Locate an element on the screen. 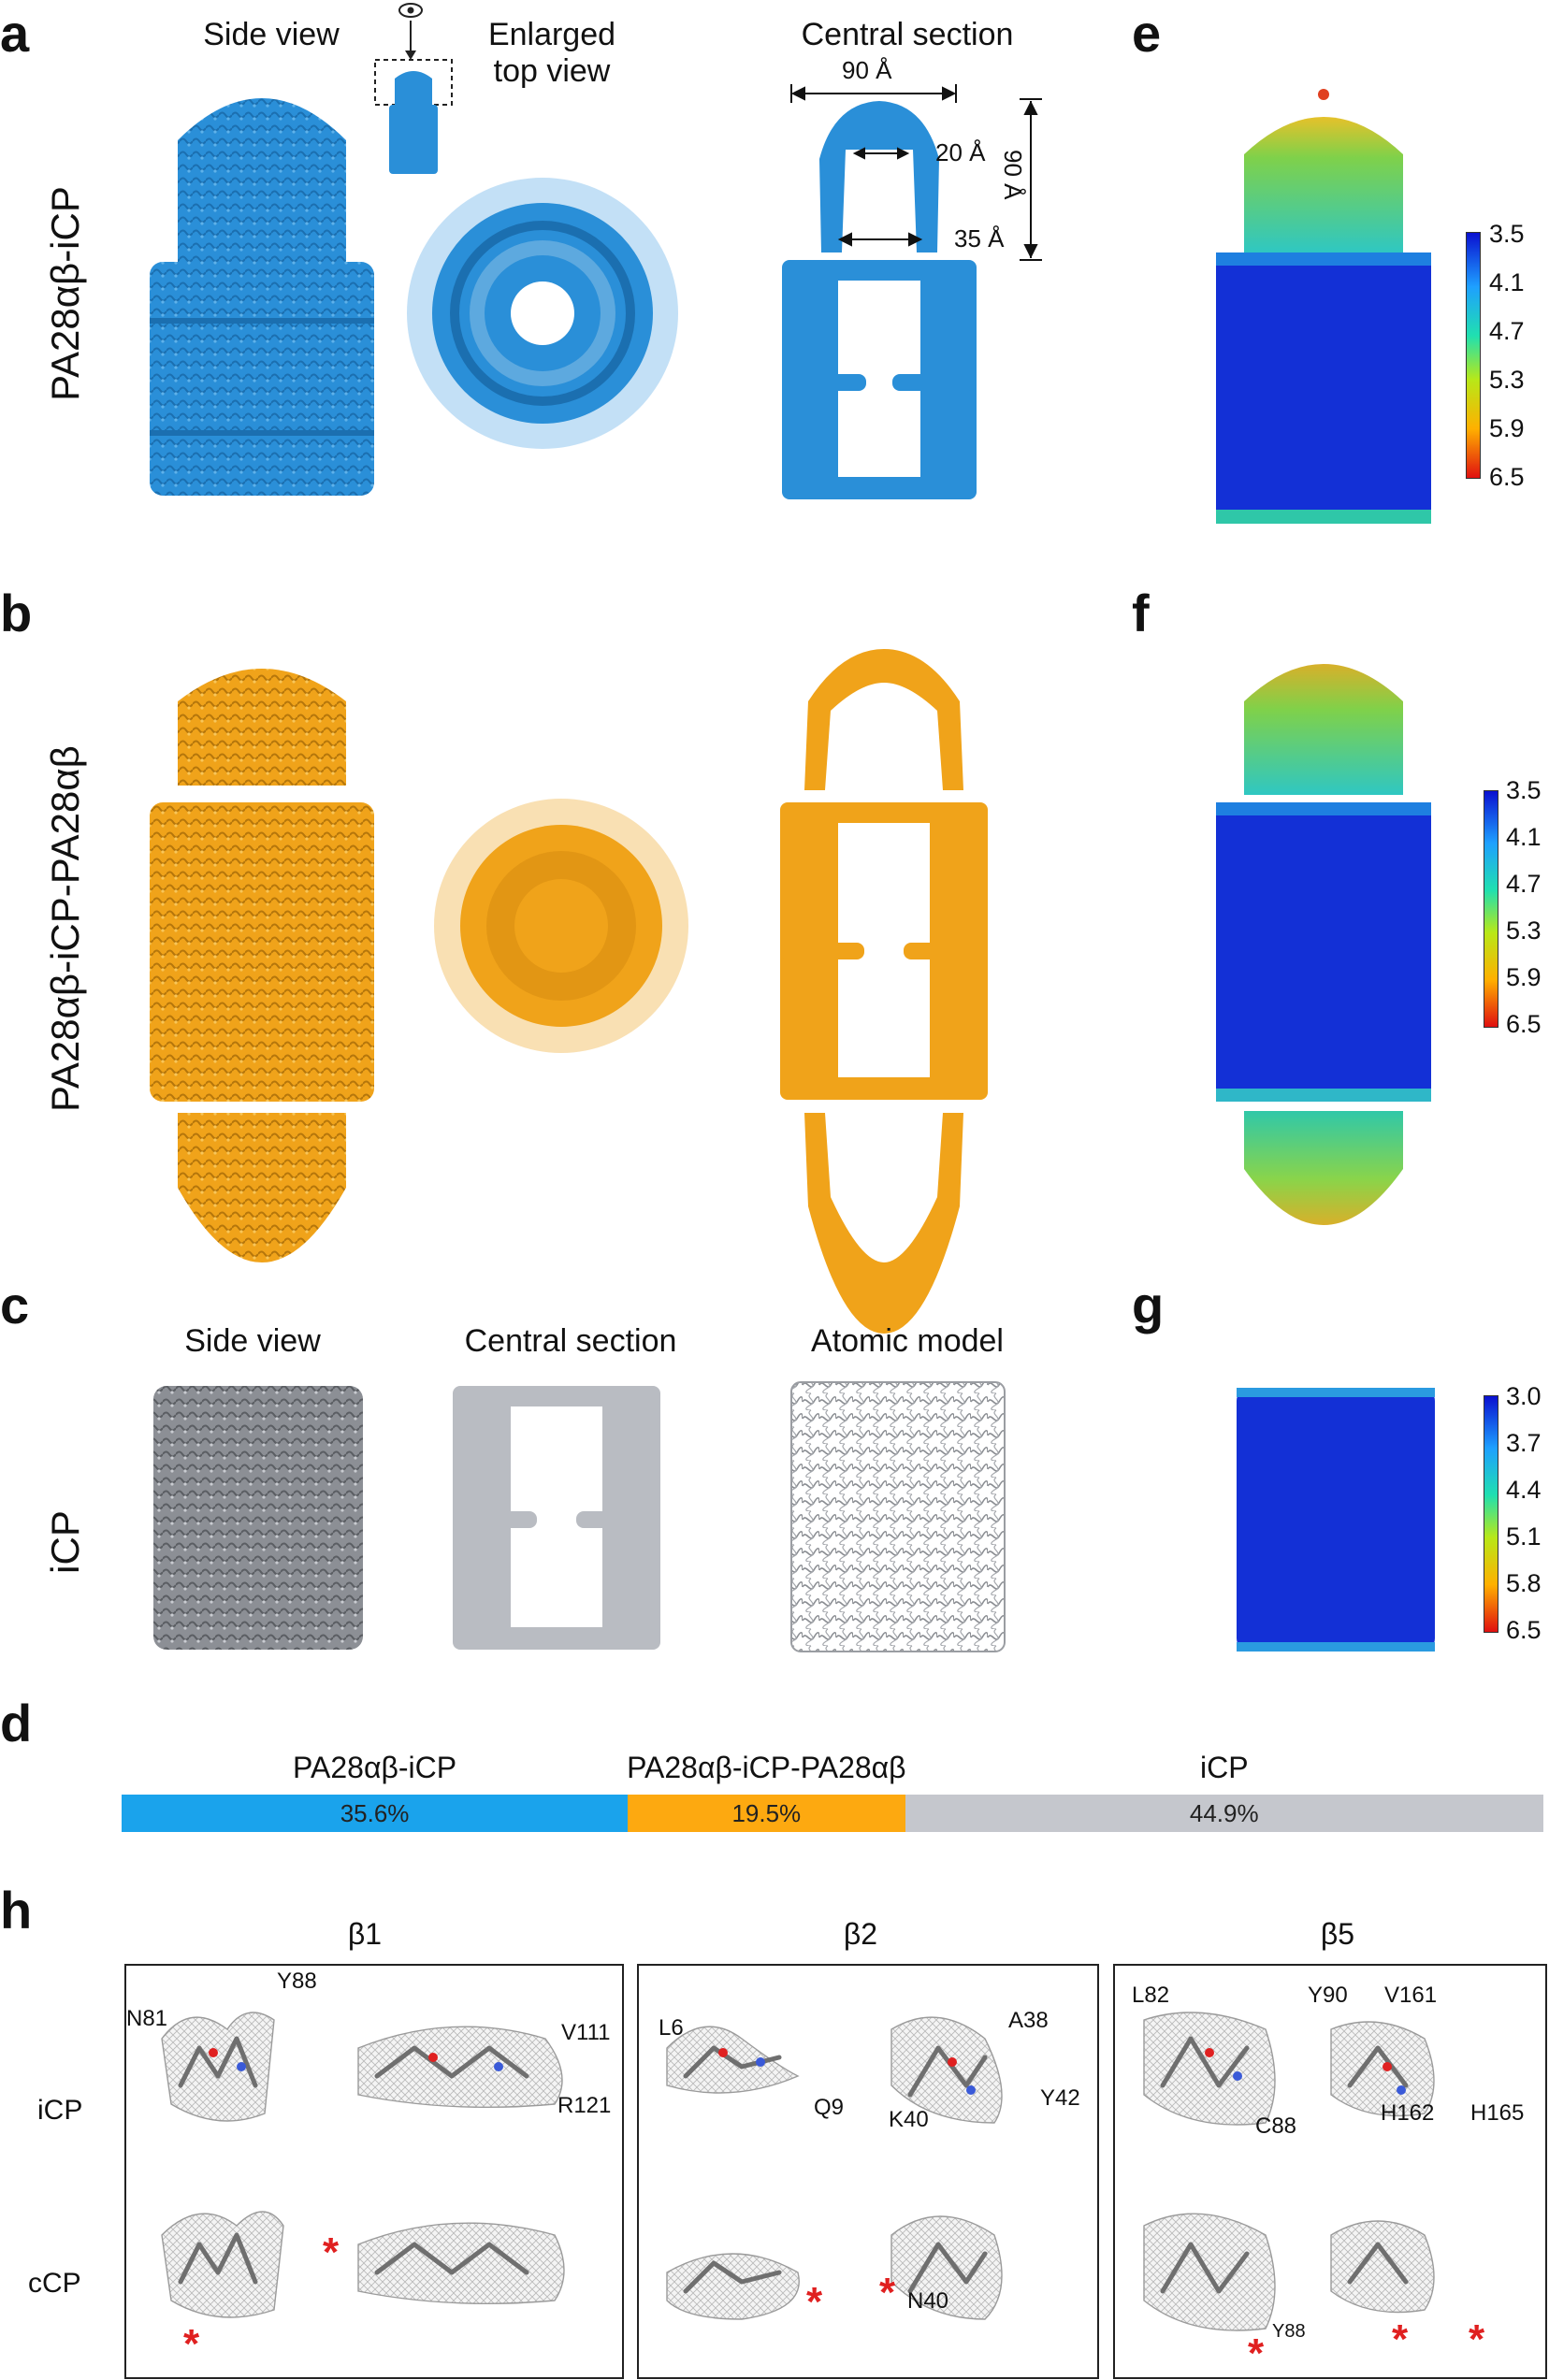  bar-segment-2: 19.5% is located at coordinates (767, 1813).